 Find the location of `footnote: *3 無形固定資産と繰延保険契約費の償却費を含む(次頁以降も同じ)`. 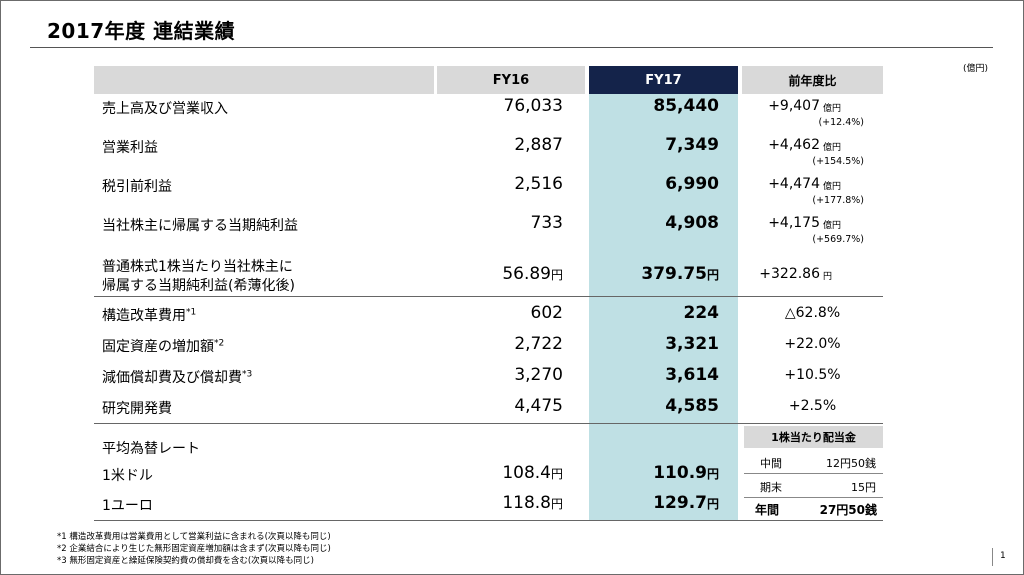

footnote: *3 無形固定資産と繰延保険契約費の償却費を含む(次頁以降も同じ) is located at coordinates (185, 561).